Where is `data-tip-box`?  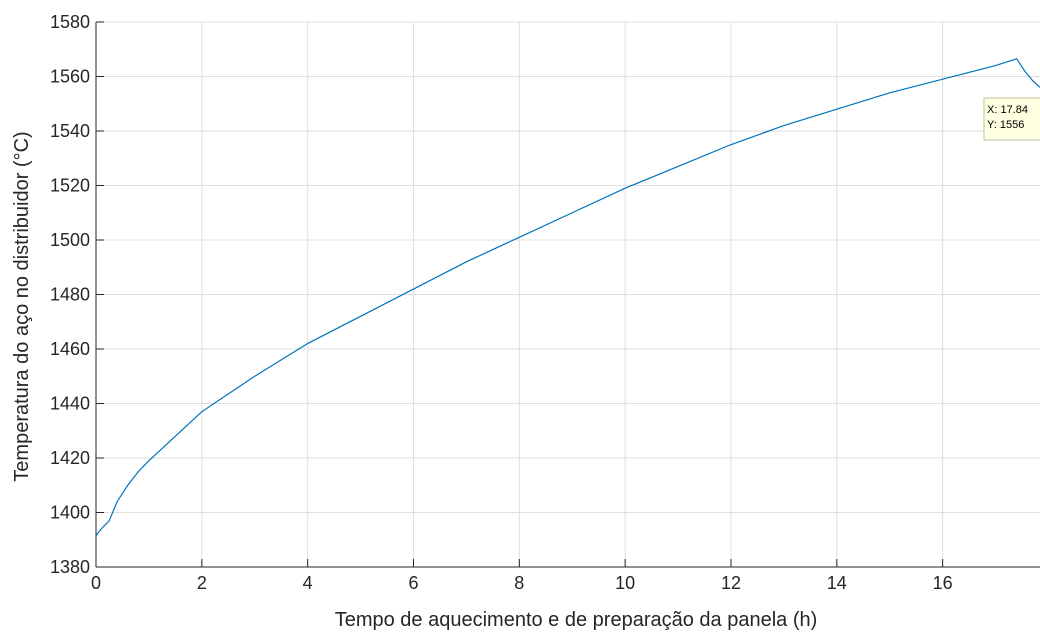 data-tip-box is located at coordinates (1011, 119).